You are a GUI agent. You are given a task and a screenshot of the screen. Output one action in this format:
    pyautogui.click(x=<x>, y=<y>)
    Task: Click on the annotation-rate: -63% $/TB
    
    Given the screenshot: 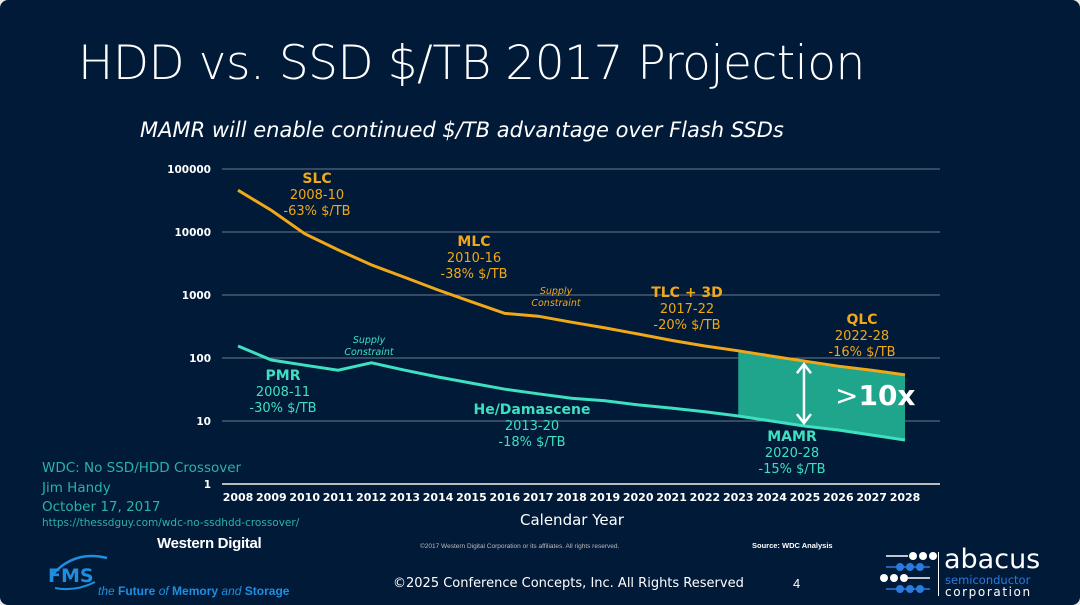 What is the action you would take?
    pyautogui.click(x=316, y=211)
    